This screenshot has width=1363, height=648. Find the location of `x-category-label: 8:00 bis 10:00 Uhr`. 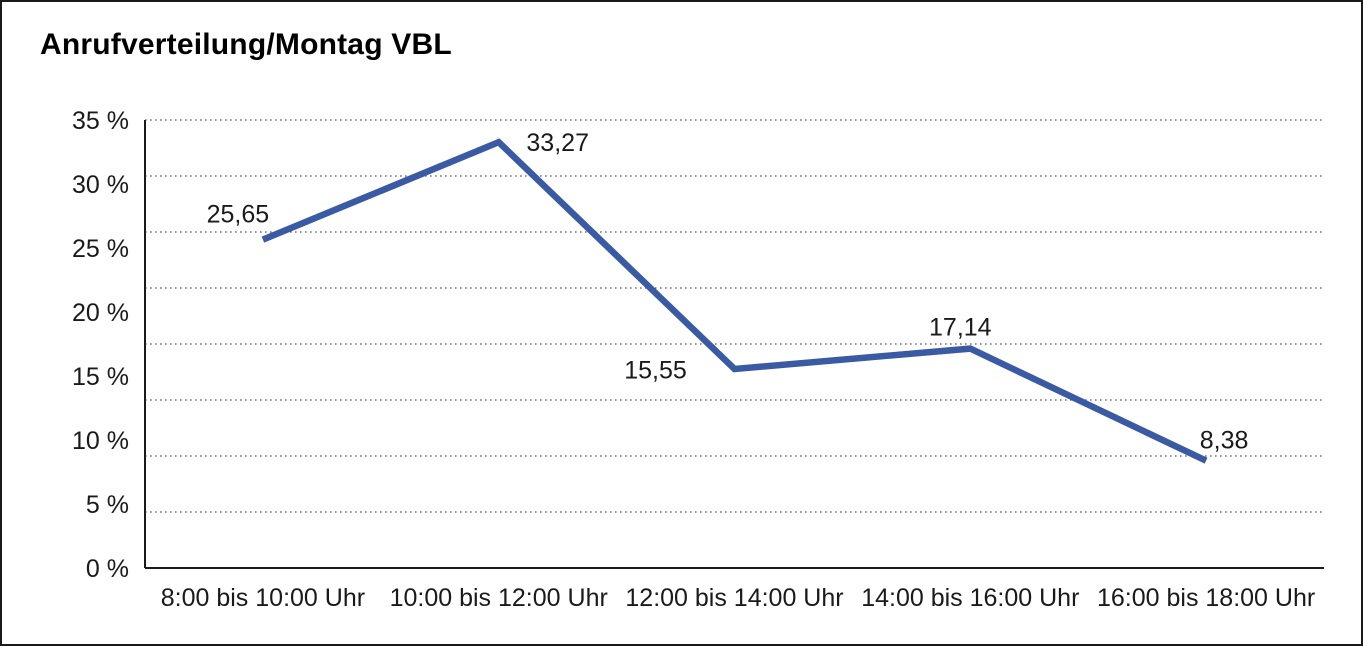

x-category-label: 8:00 bis 10:00 Uhr is located at coordinates (263, 598).